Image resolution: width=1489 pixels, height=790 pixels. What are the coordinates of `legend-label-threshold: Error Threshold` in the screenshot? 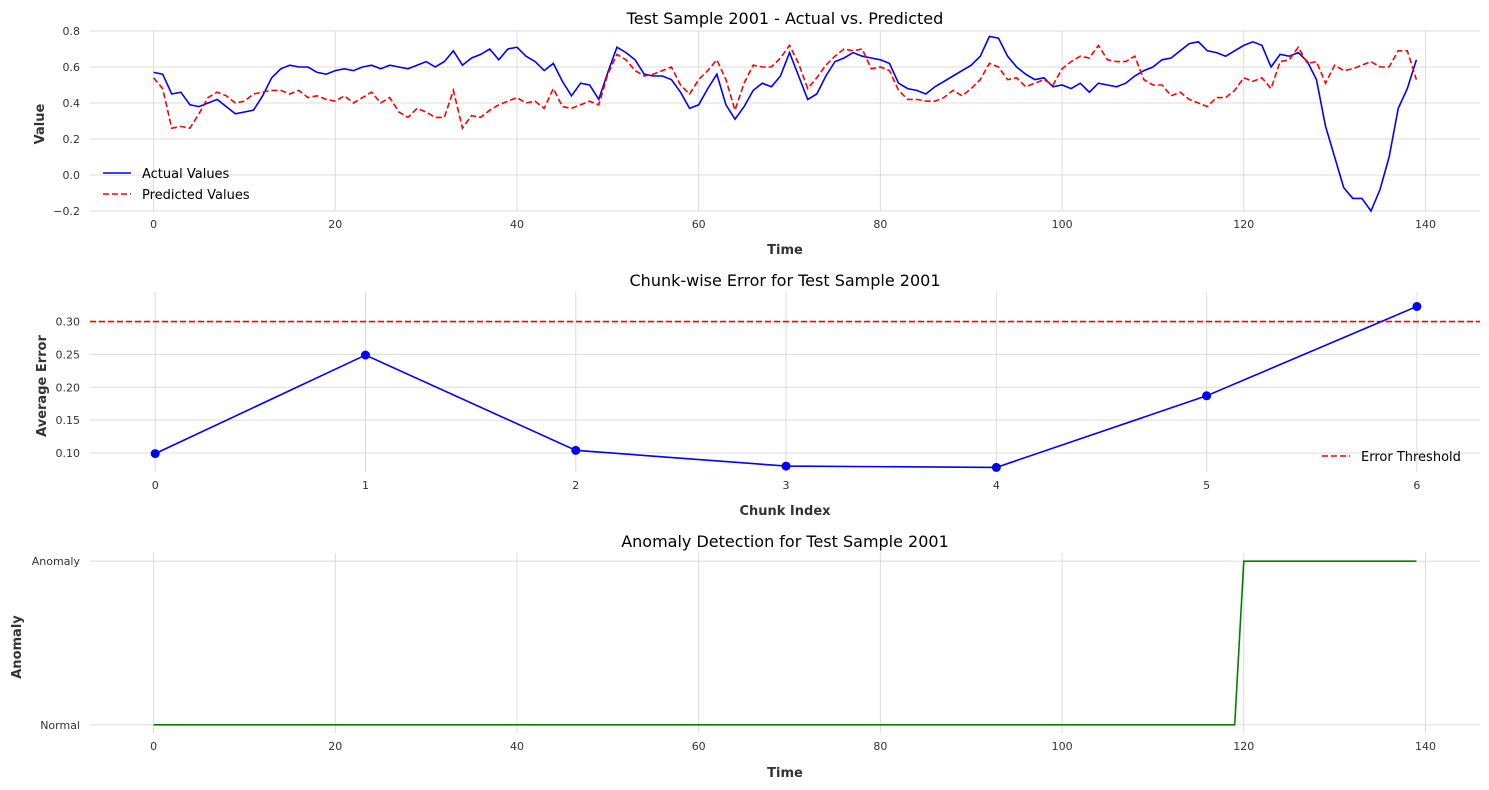 It's located at (1411, 457).